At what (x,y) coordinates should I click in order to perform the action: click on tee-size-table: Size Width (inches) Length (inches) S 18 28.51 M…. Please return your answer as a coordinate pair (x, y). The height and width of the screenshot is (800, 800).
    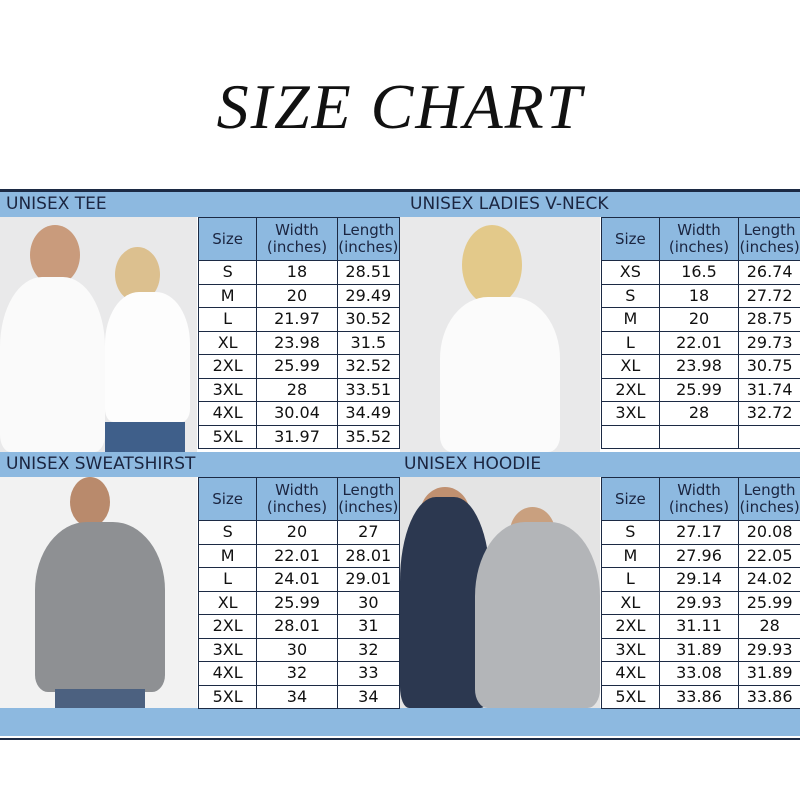
    Looking at the image, I should click on (299, 333).